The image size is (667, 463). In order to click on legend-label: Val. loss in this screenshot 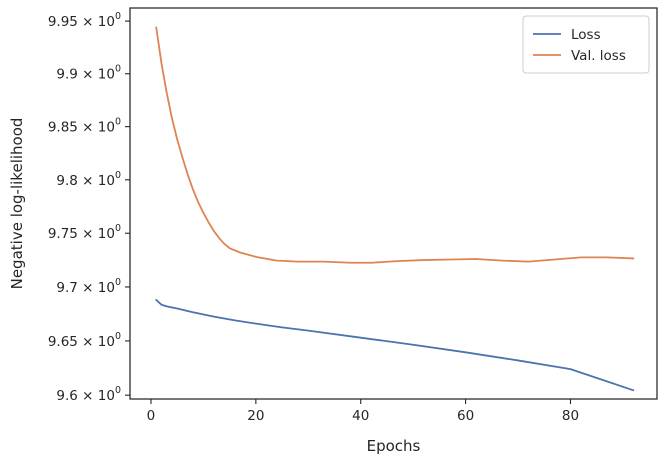, I will do `click(598, 56)`.